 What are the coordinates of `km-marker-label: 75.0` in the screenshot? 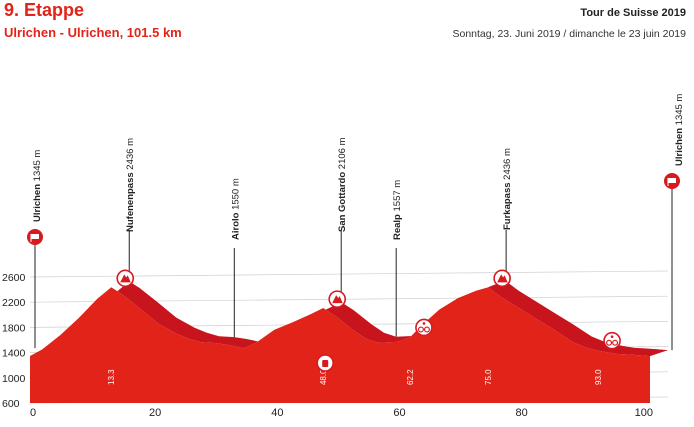 It's located at (488, 377).